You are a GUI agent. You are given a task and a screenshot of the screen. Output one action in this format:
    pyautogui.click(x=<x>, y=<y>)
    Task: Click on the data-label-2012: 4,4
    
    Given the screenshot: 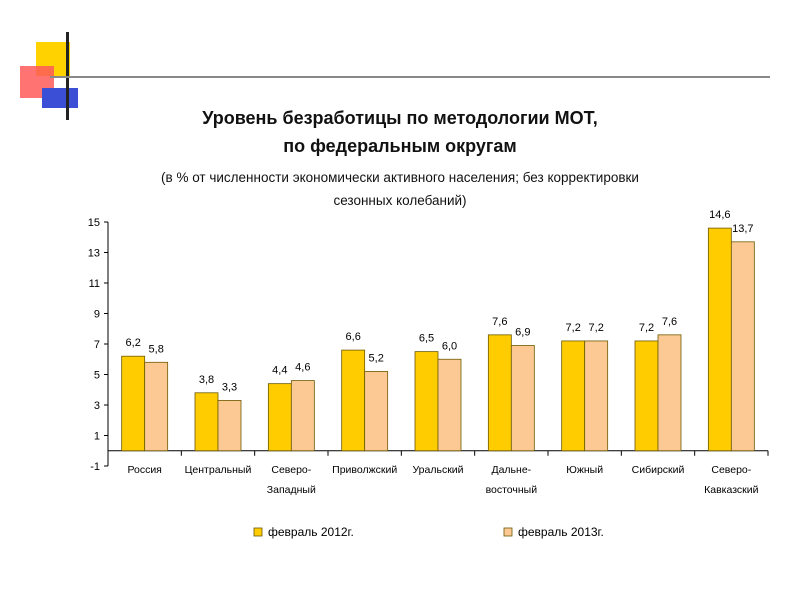 What is the action you would take?
    pyautogui.click(x=279, y=371)
    